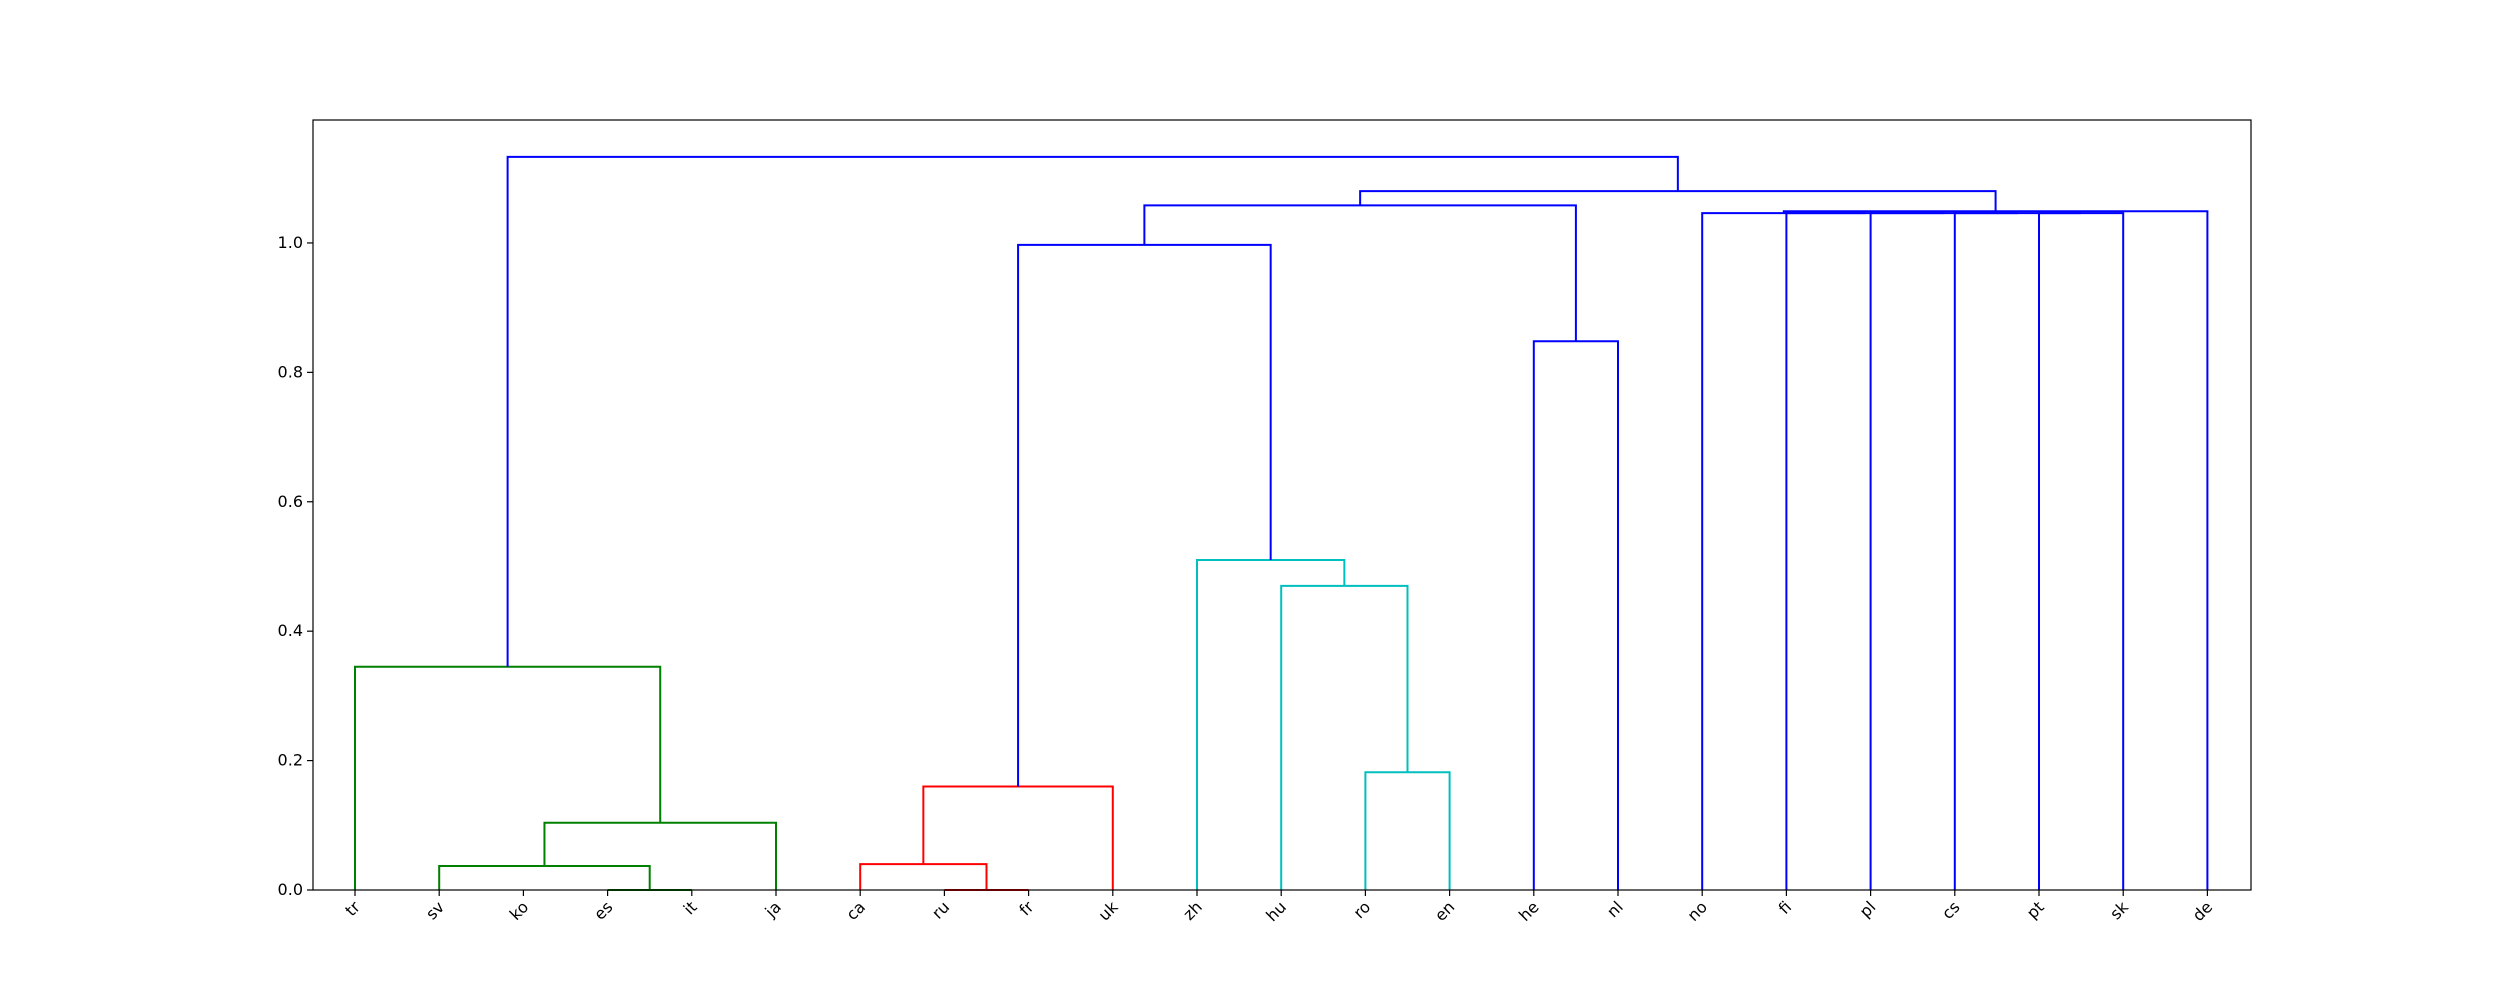  What do you see at coordinates (519, 910) in the screenshot?
I see `leaf-label-ko: ko` at bounding box center [519, 910].